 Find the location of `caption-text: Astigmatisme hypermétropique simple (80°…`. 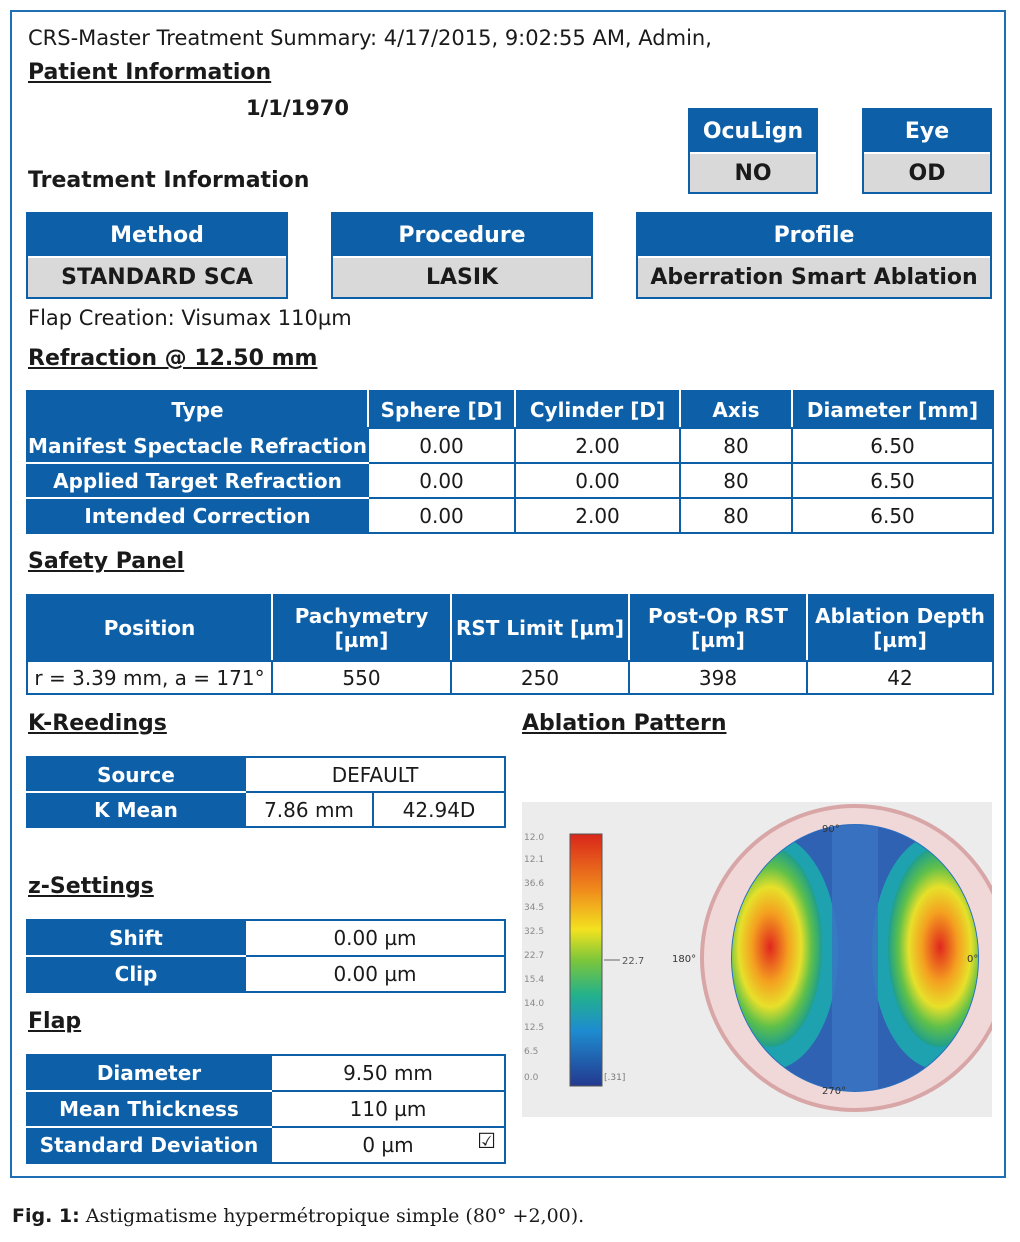

caption-text: Astigmatisme hypermétropique simple (80°… is located at coordinates (335, 1216).